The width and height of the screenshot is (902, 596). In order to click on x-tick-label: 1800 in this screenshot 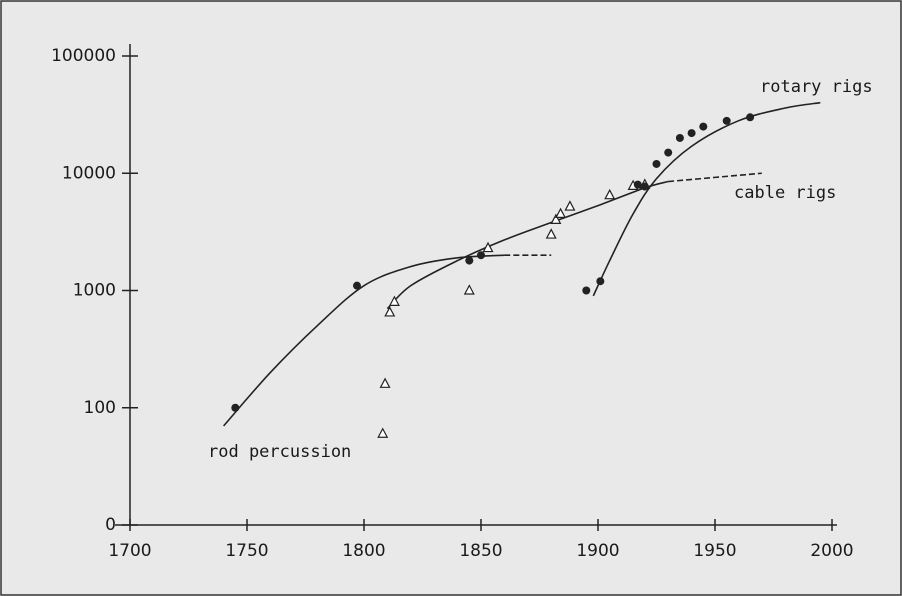, I will do `click(363, 551)`.